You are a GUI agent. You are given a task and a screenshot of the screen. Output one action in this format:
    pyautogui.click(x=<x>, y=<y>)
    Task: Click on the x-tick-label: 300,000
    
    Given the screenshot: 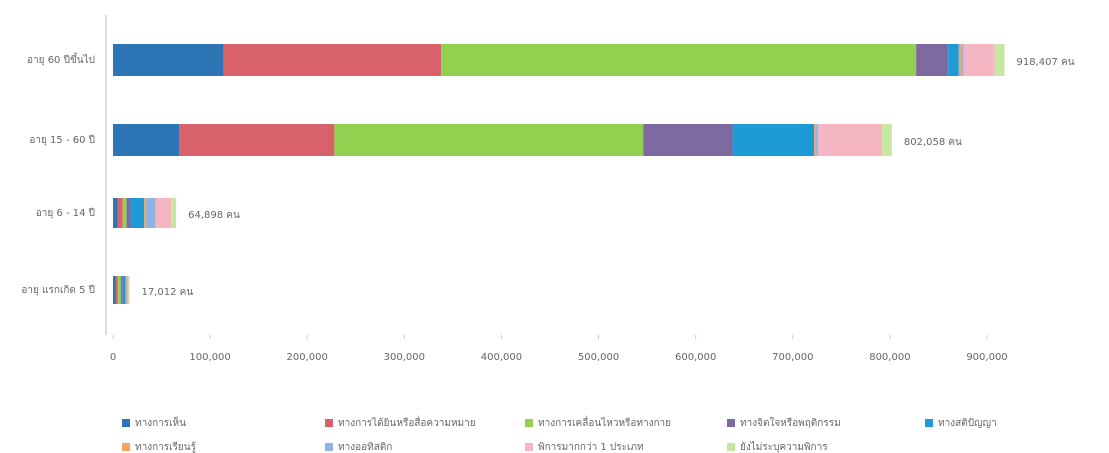 What is the action you would take?
    pyautogui.click(x=404, y=357)
    